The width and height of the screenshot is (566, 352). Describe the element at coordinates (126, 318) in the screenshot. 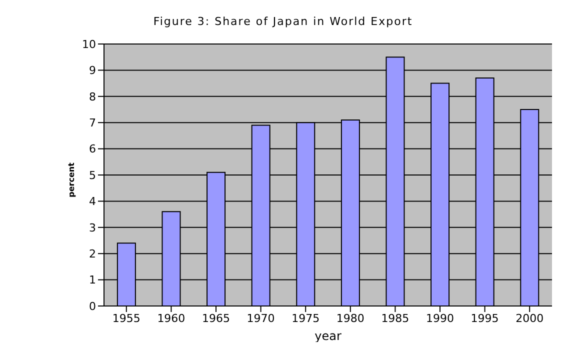

I see `x-tick-label: 1955` at that location.